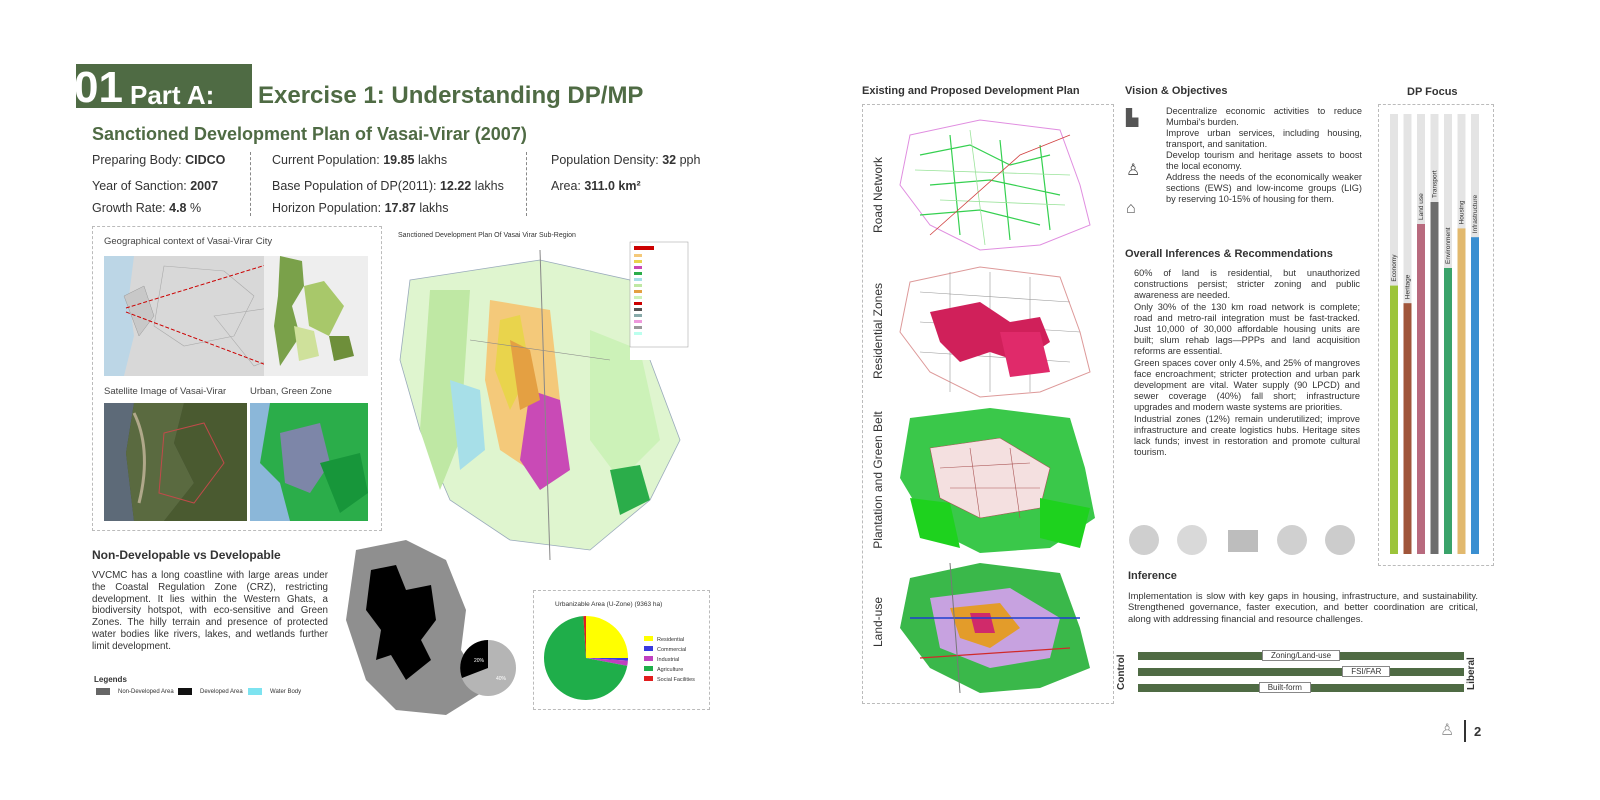  Describe the element at coordinates (1243, 541) in the screenshot. I see `buildings-icon` at that location.